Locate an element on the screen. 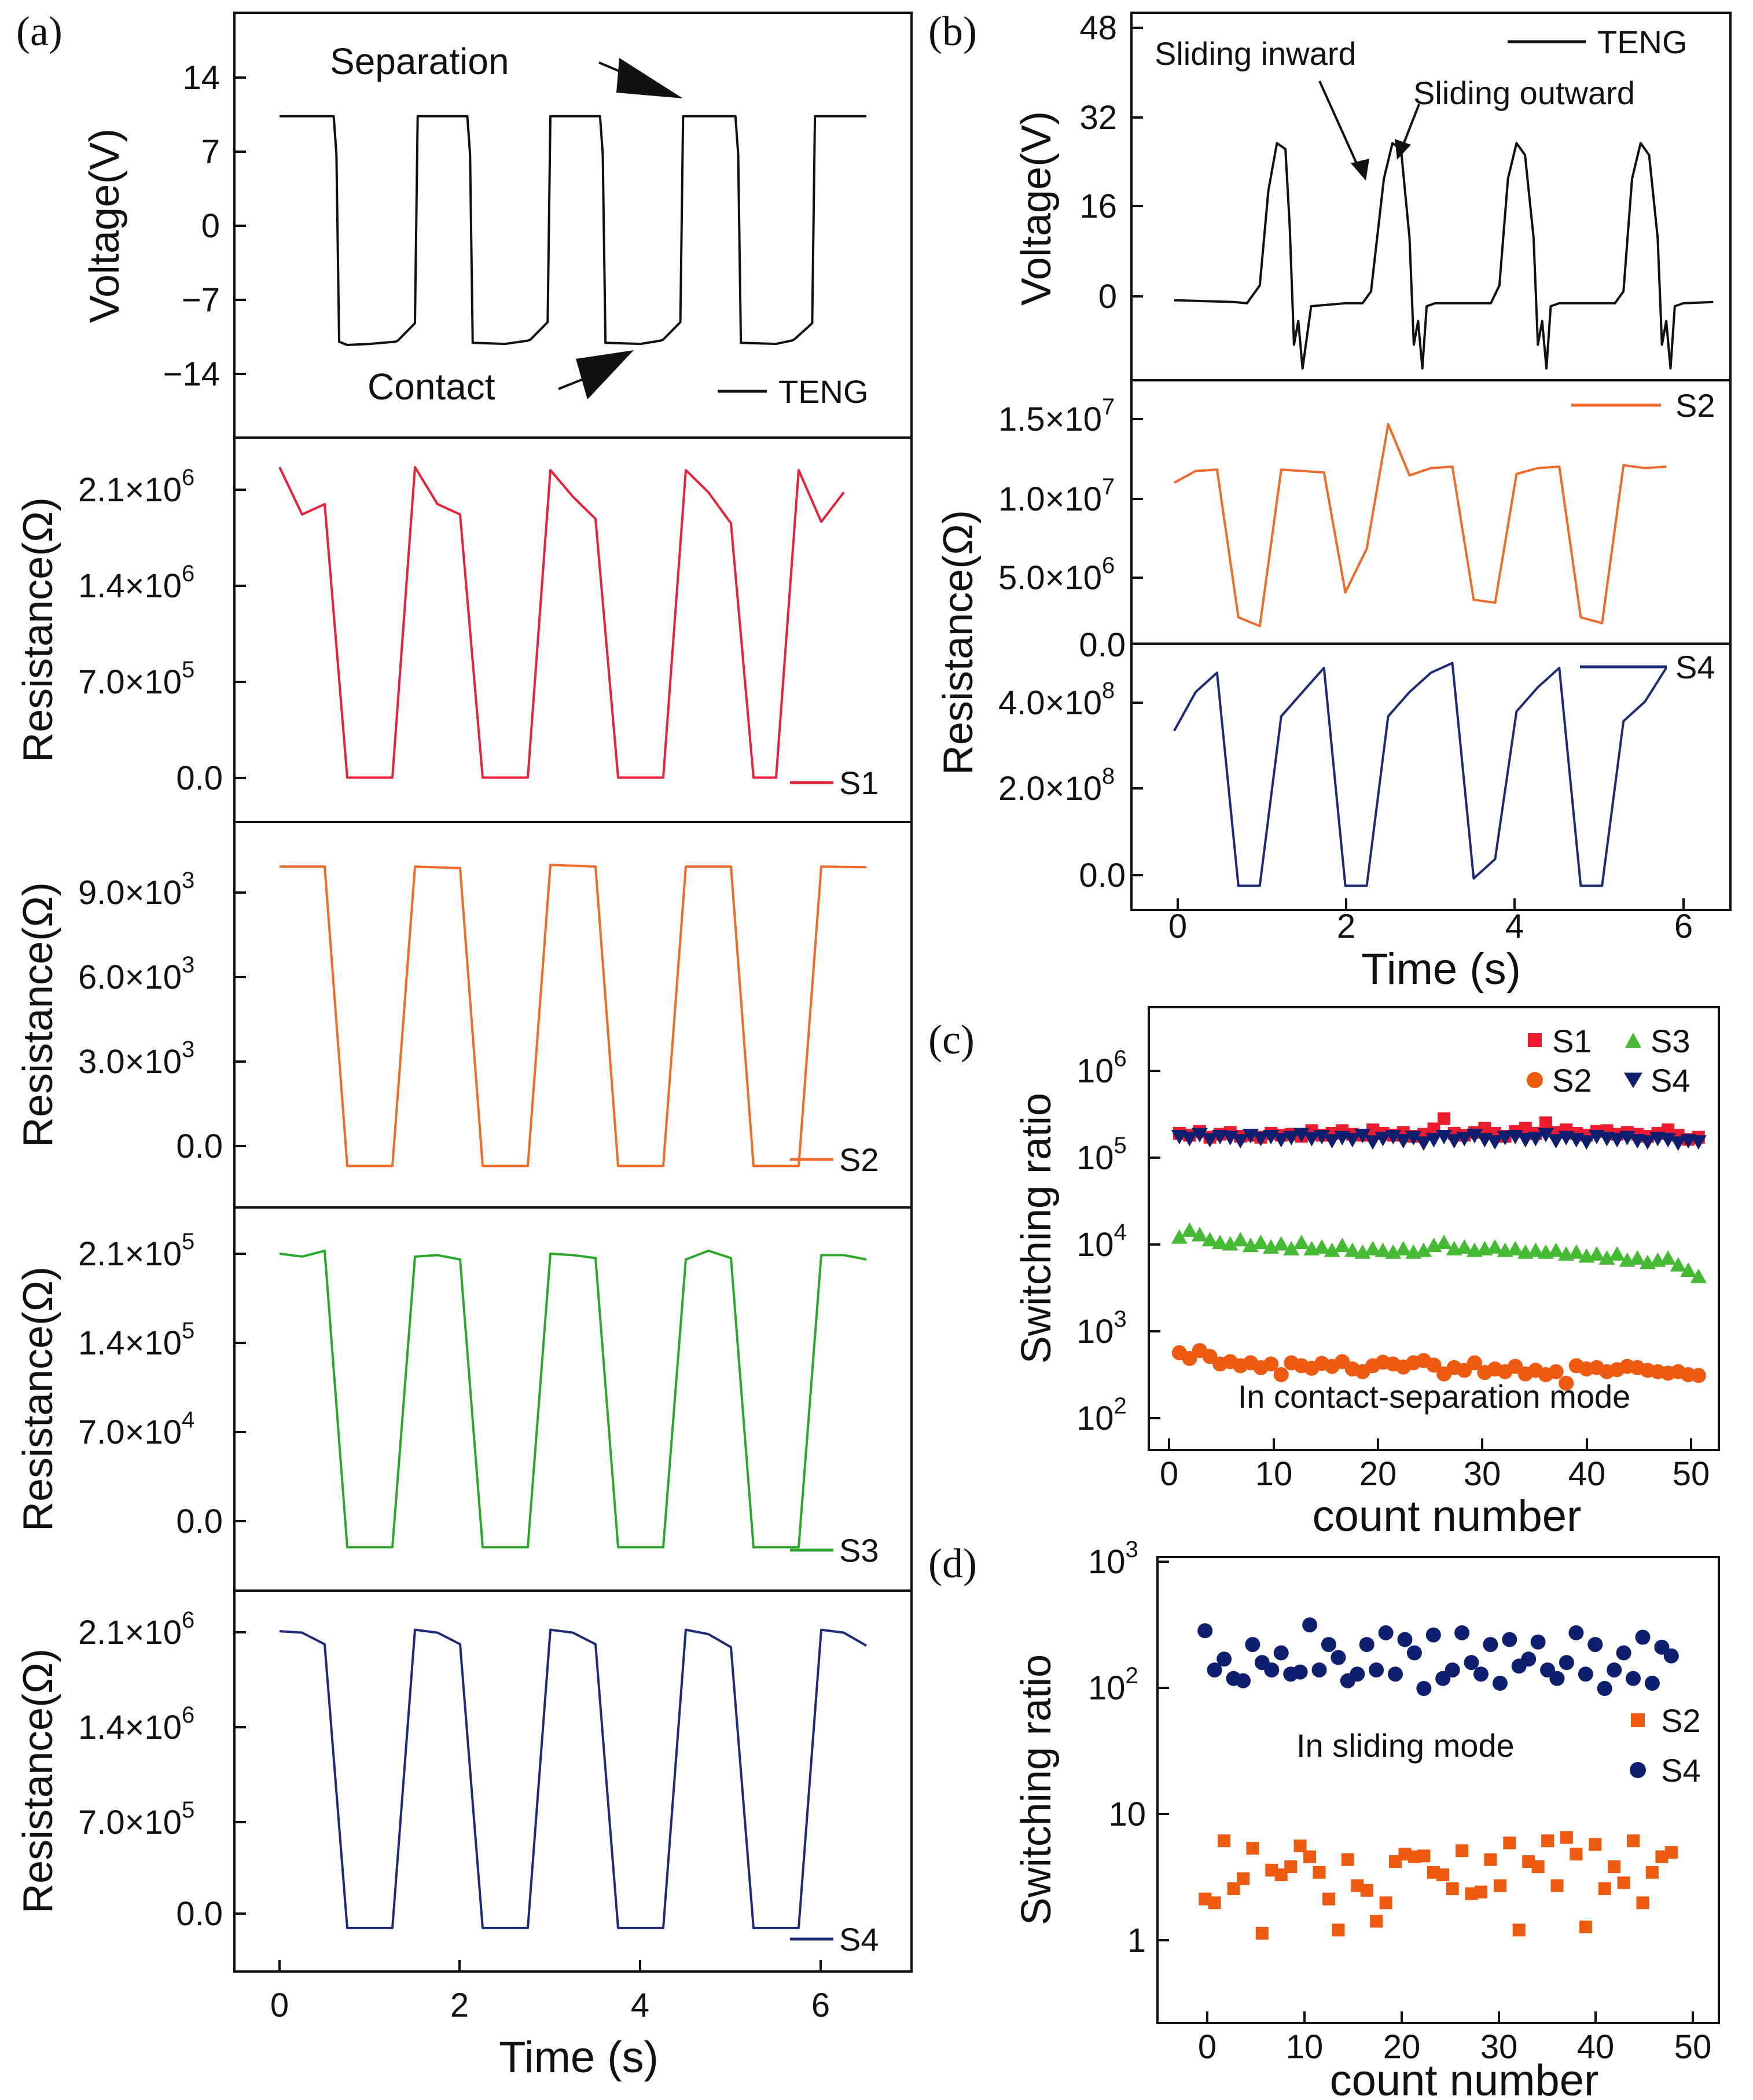  a-xtick-label: 4 is located at coordinates (640, 2005).